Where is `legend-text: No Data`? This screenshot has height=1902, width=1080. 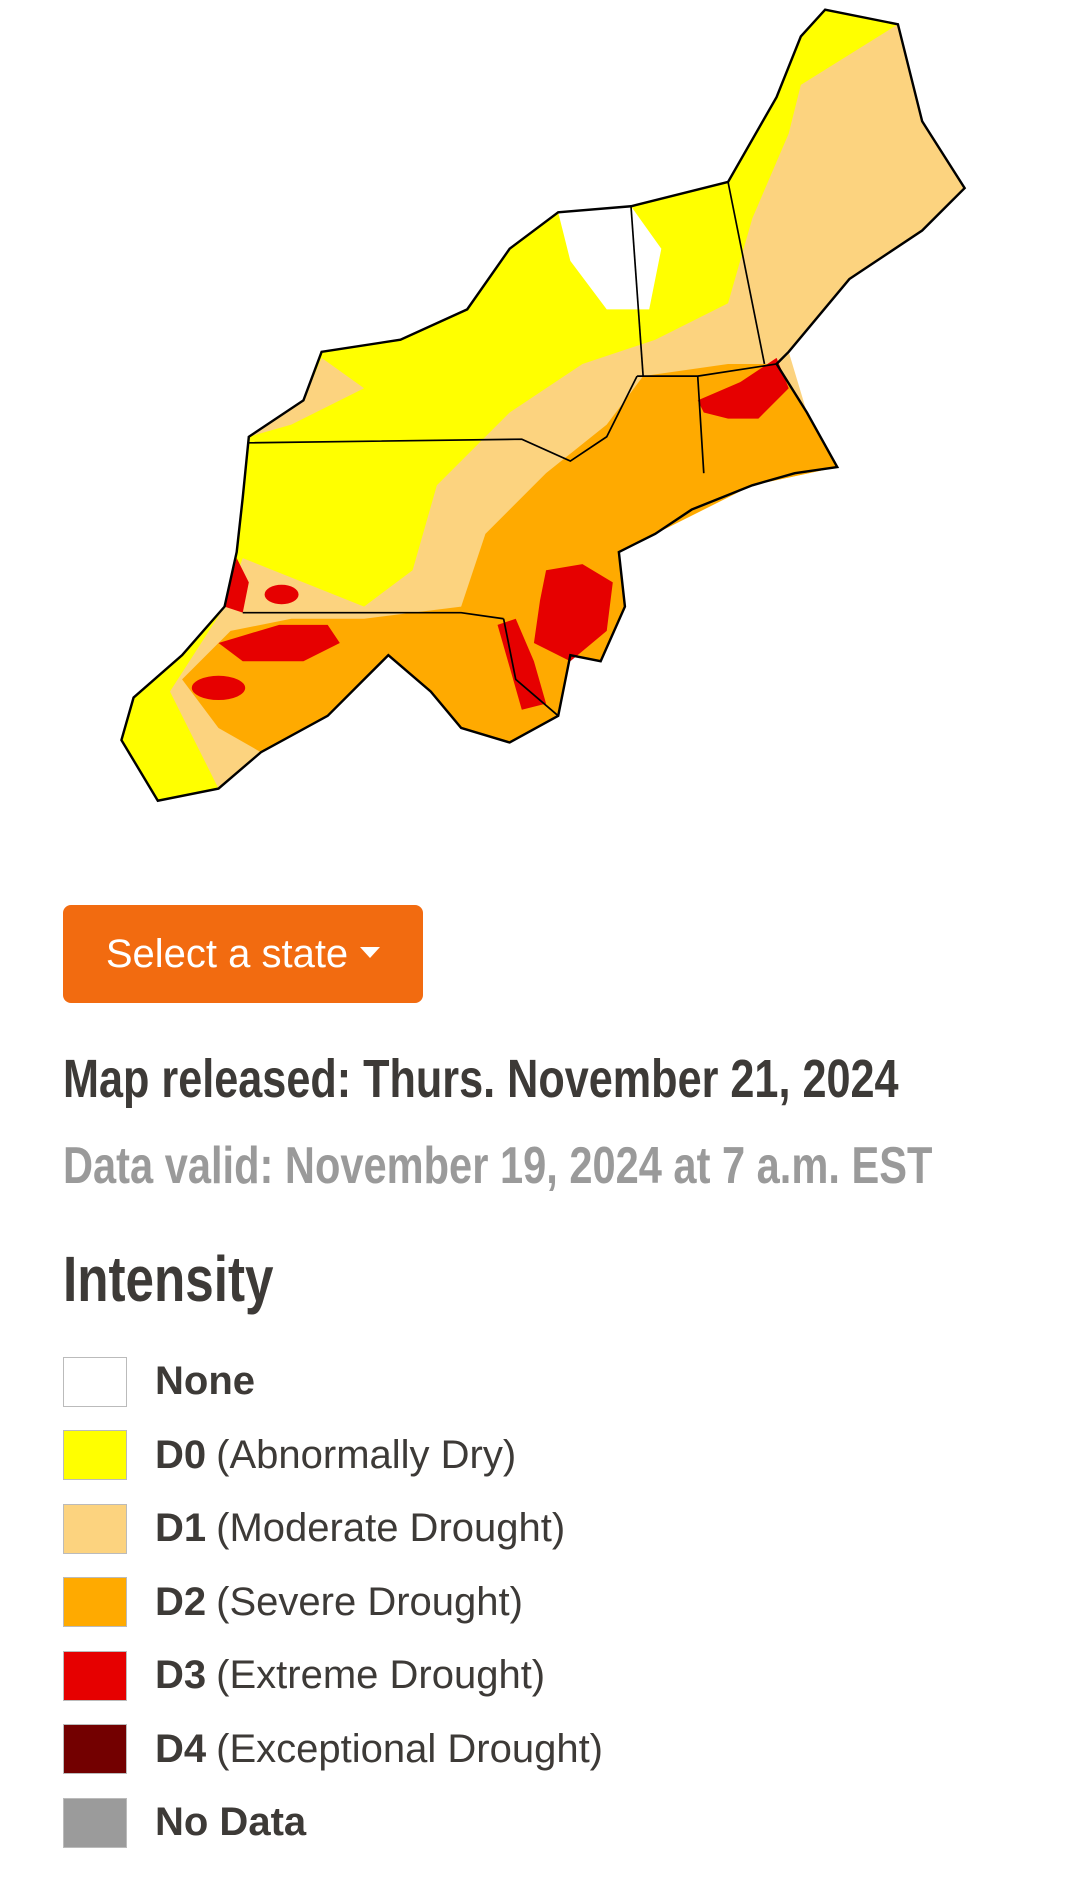 legend-text: No Data is located at coordinates (230, 1822).